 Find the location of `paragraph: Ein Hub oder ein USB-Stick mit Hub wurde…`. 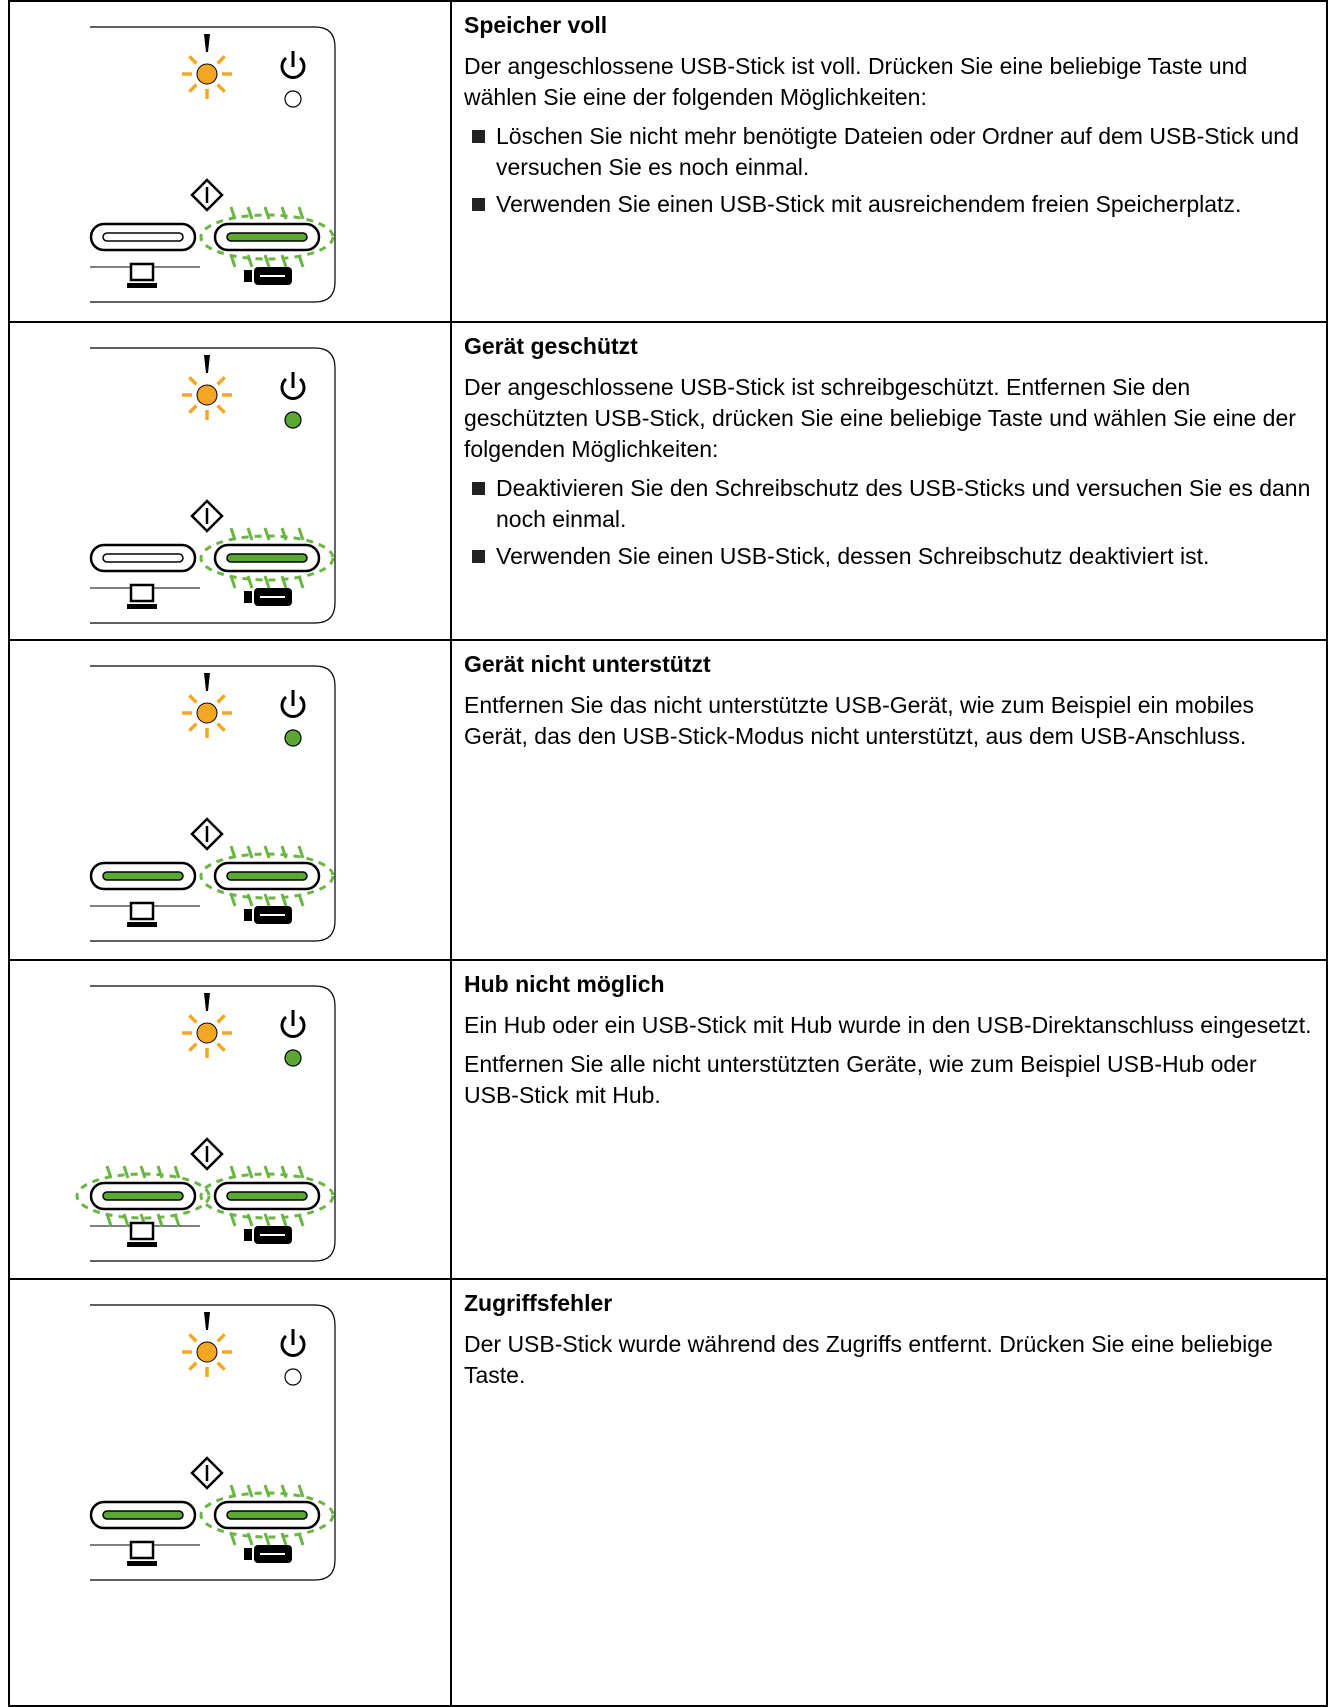

paragraph: Ein Hub oder ein USB-Stick mit Hub wurde… is located at coordinates (888, 1025).